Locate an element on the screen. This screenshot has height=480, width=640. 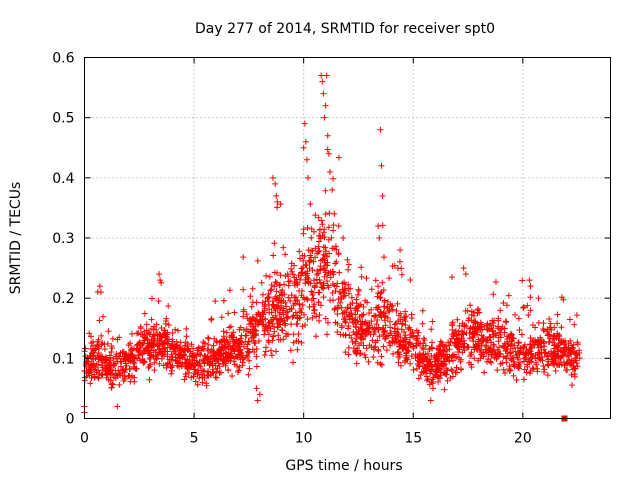
x-tick-label: 15 is located at coordinates (413, 439).